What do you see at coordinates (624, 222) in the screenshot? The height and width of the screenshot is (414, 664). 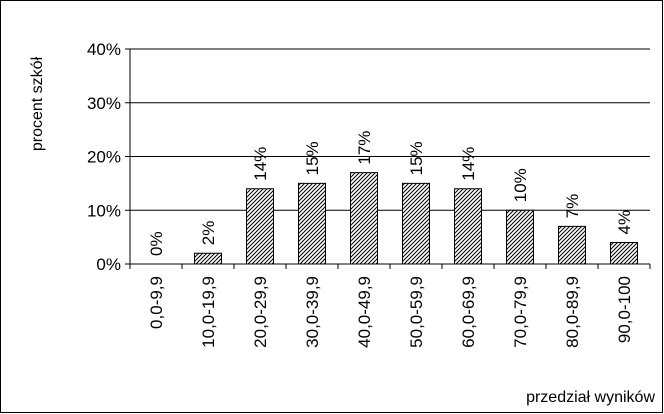 I see `data-label: 4%` at bounding box center [624, 222].